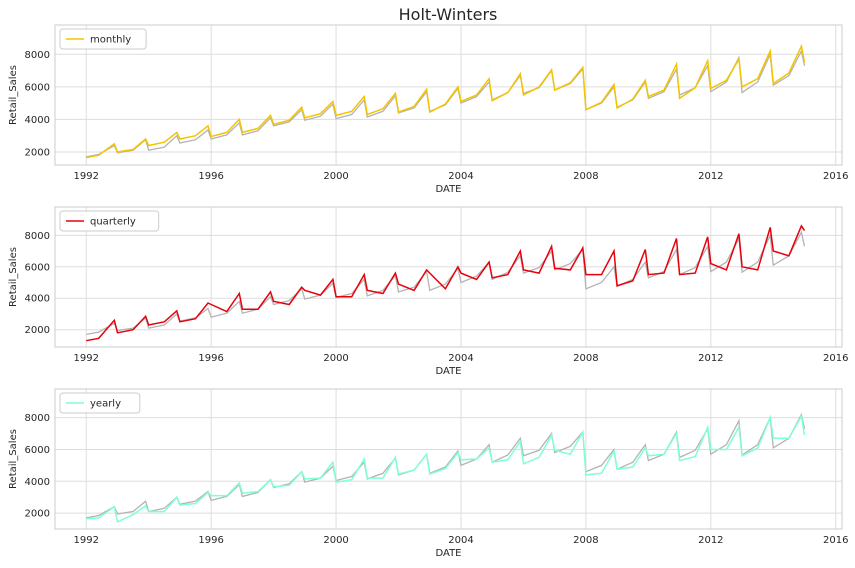 The image size is (855, 568). I want to click on legend: monthly, so click(103, 39).